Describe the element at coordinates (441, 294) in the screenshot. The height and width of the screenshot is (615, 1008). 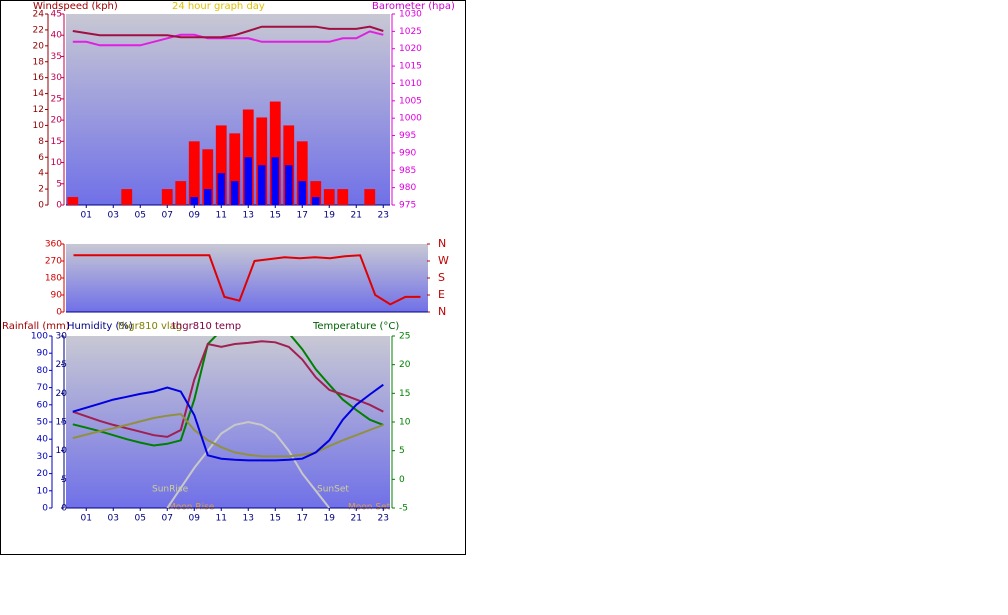
I see `y-tick-label: E` at that location.